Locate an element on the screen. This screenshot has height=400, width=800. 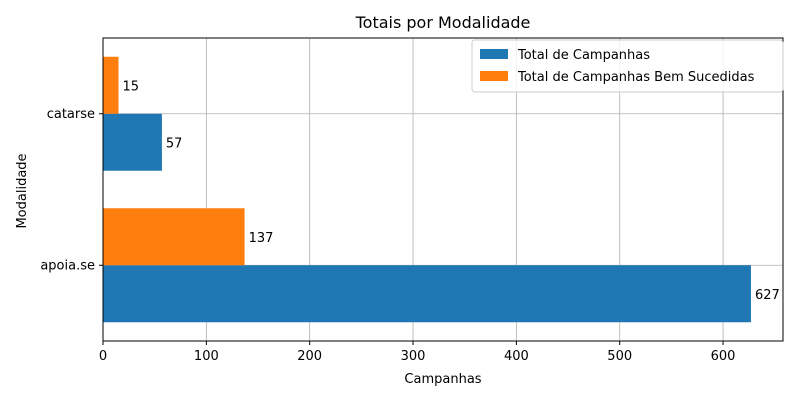
bar-value-label: 137 is located at coordinates (261, 238).